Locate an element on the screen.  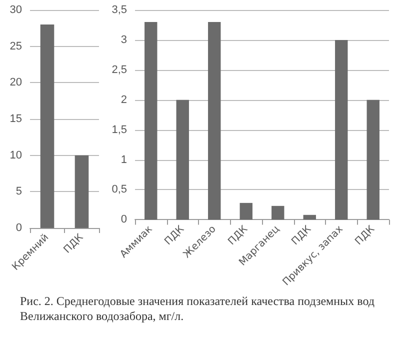
y-tick-label: 1,5 is located at coordinates (119, 130).